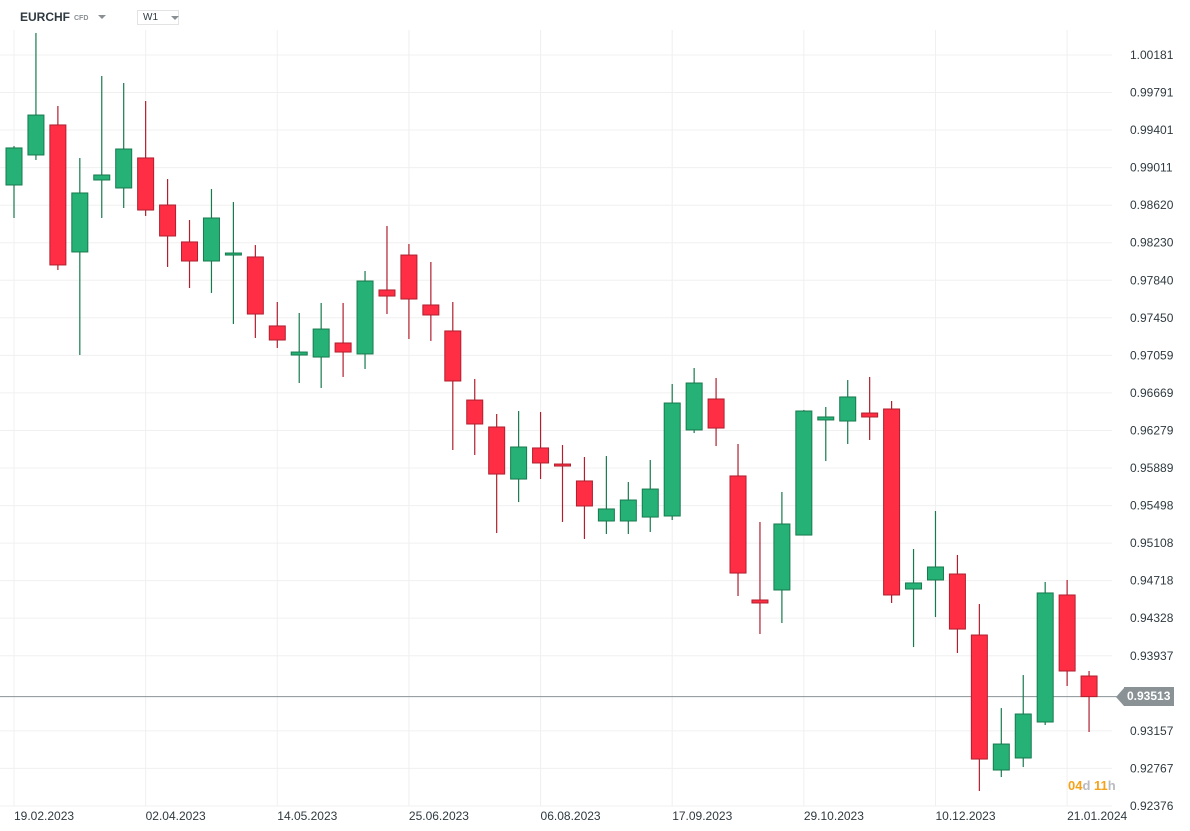  What do you see at coordinates (102, 17) in the screenshot?
I see `chevron-down-icon` at bounding box center [102, 17].